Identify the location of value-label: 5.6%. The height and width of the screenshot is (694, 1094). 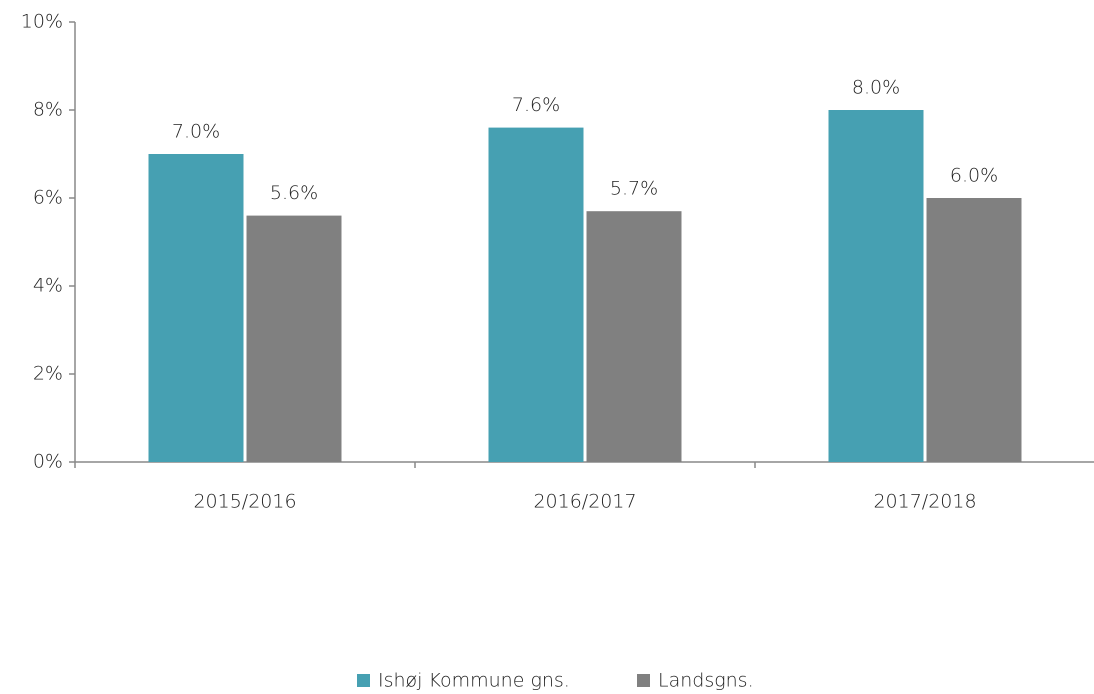
(294, 193).